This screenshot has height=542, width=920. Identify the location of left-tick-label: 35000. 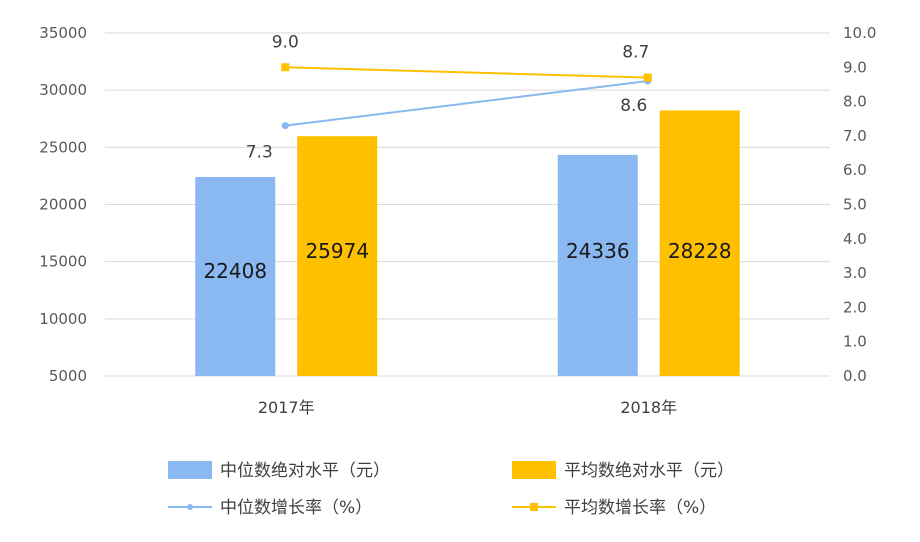
(63, 33).